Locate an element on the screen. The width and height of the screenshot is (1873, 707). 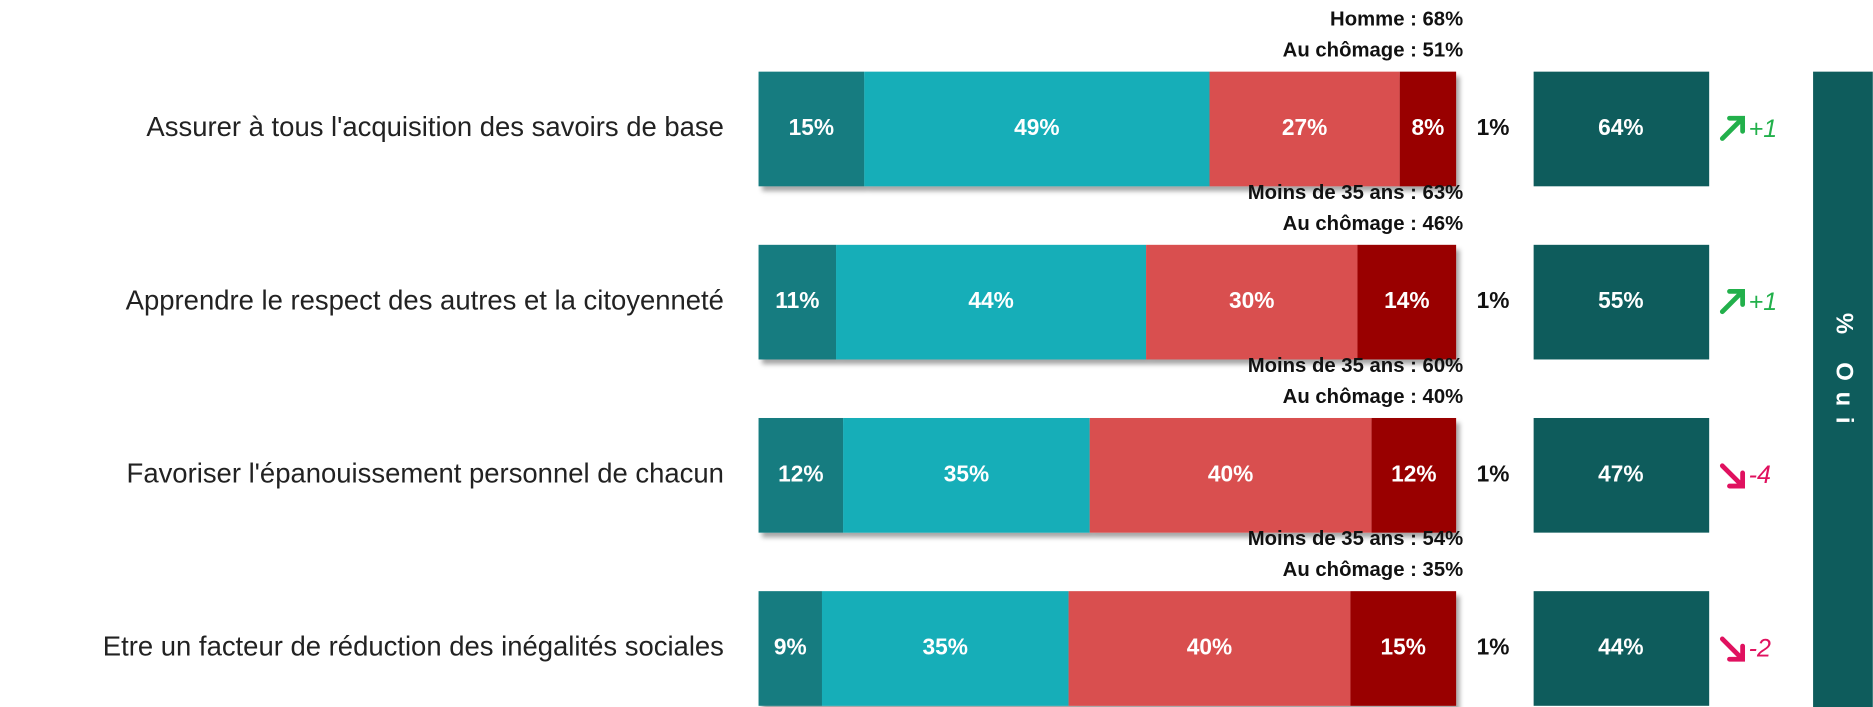
value-label: 8% is located at coordinates (1428, 127).